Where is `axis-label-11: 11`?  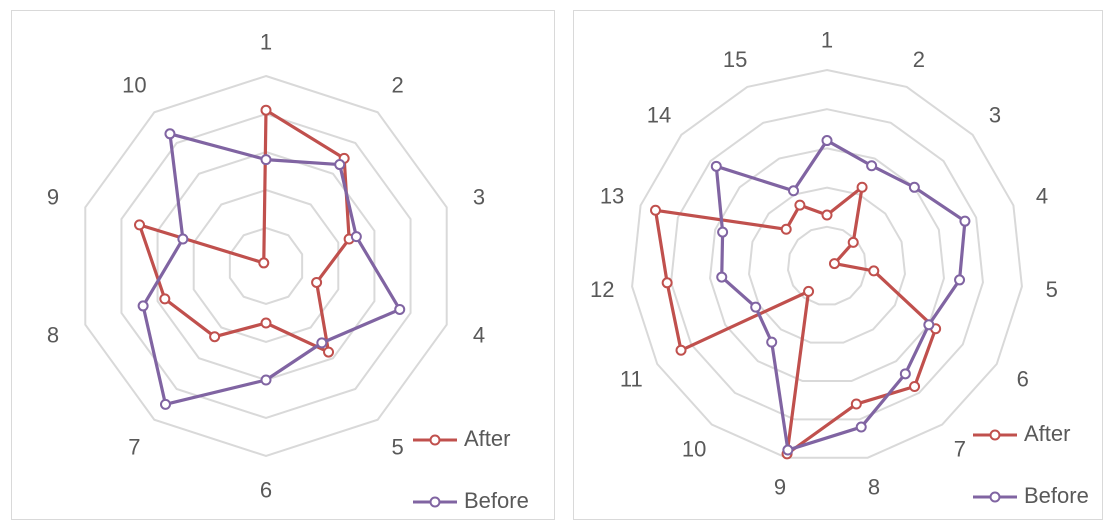 axis-label-11: 11 is located at coordinates (631, 379).